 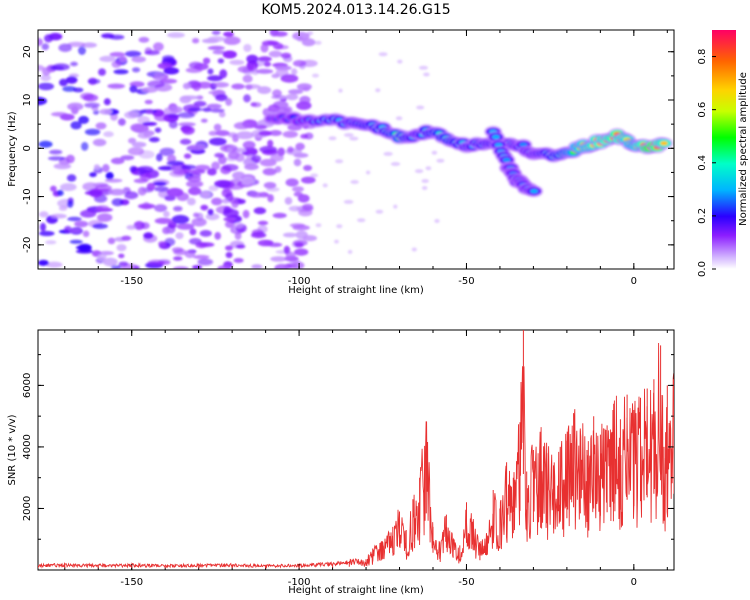 I want to click on colorbar-tick-label: 0.6, so click(x=702, y=110).